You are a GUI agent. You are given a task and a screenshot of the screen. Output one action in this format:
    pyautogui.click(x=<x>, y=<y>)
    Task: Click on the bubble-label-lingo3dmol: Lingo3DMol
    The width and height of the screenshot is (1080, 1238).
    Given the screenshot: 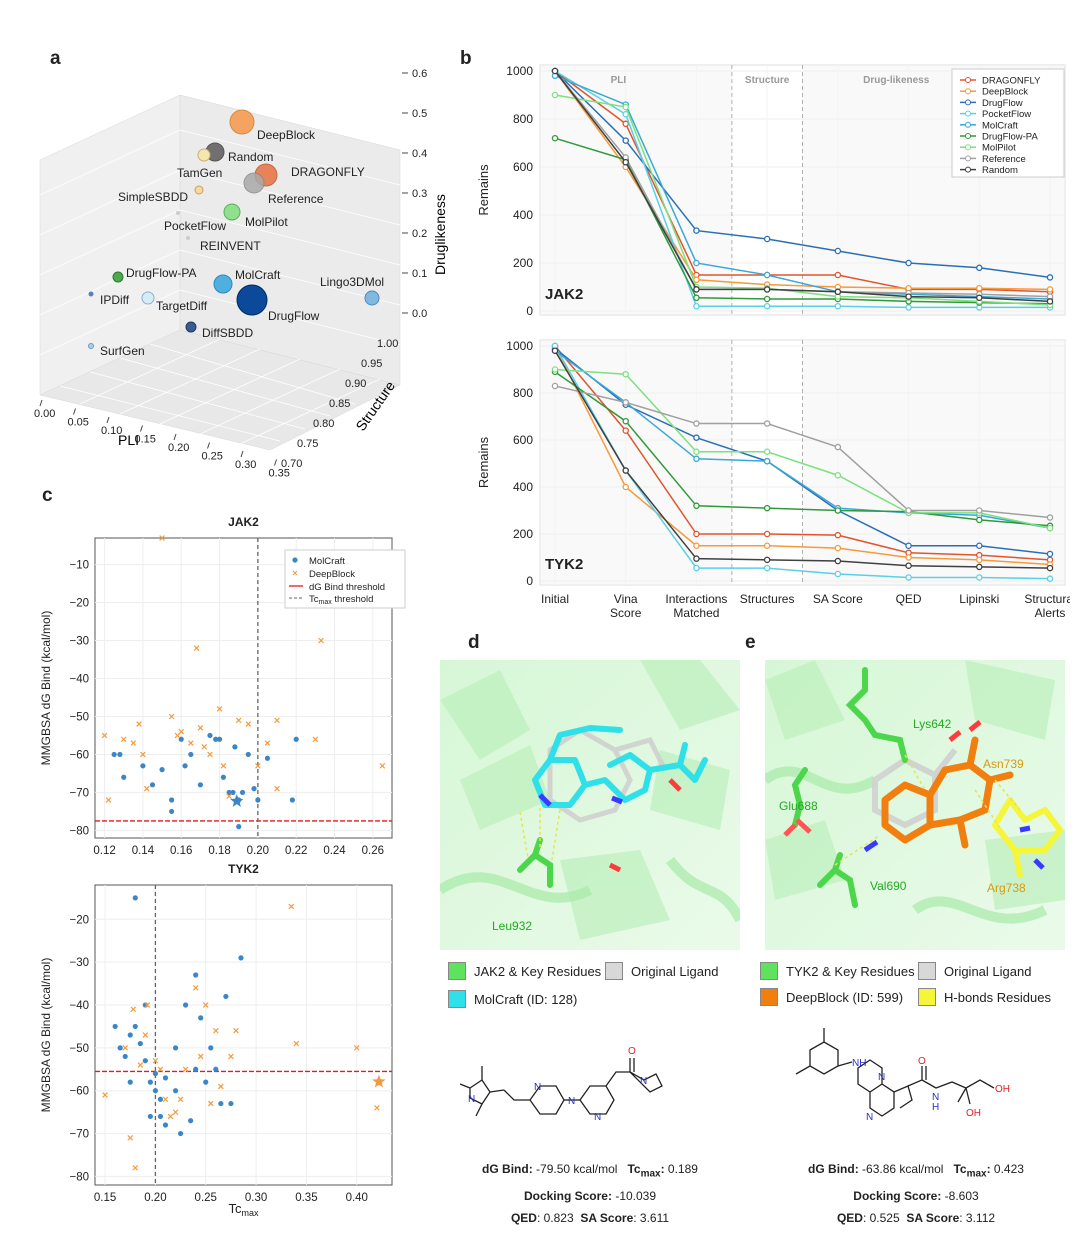 What is the action you would take?
    pyautogui.click(x=352, y=282)
    